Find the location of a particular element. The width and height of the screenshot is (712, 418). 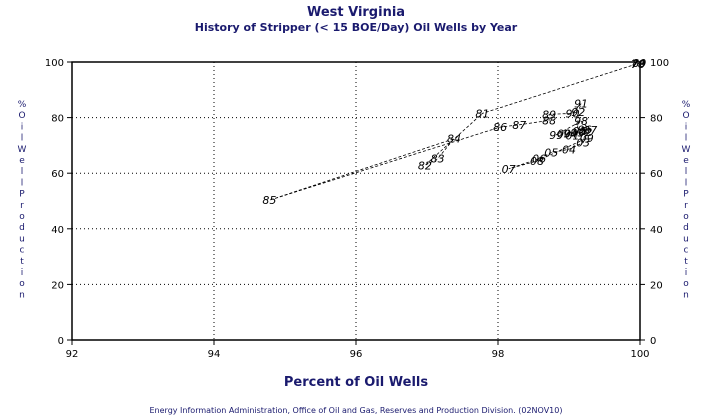

data-point-96: 96 is located at coordinates (585, 129).